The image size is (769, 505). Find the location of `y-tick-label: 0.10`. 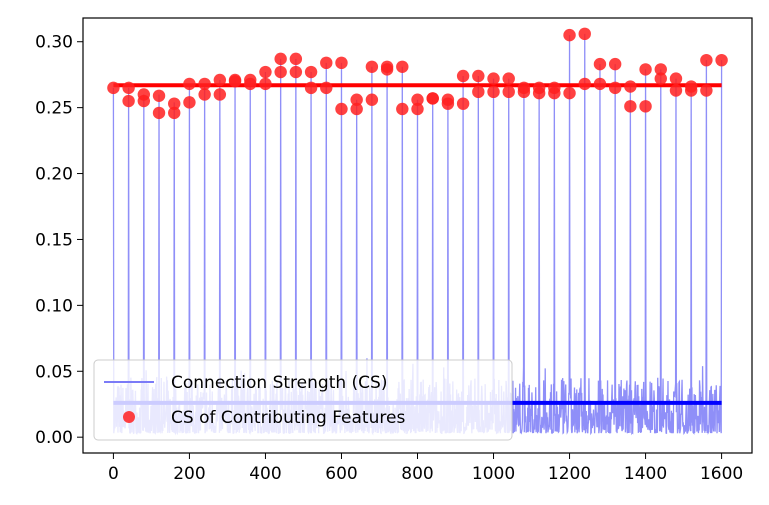

y-tick-label: 0.10 is located at coordinates (54, 306).